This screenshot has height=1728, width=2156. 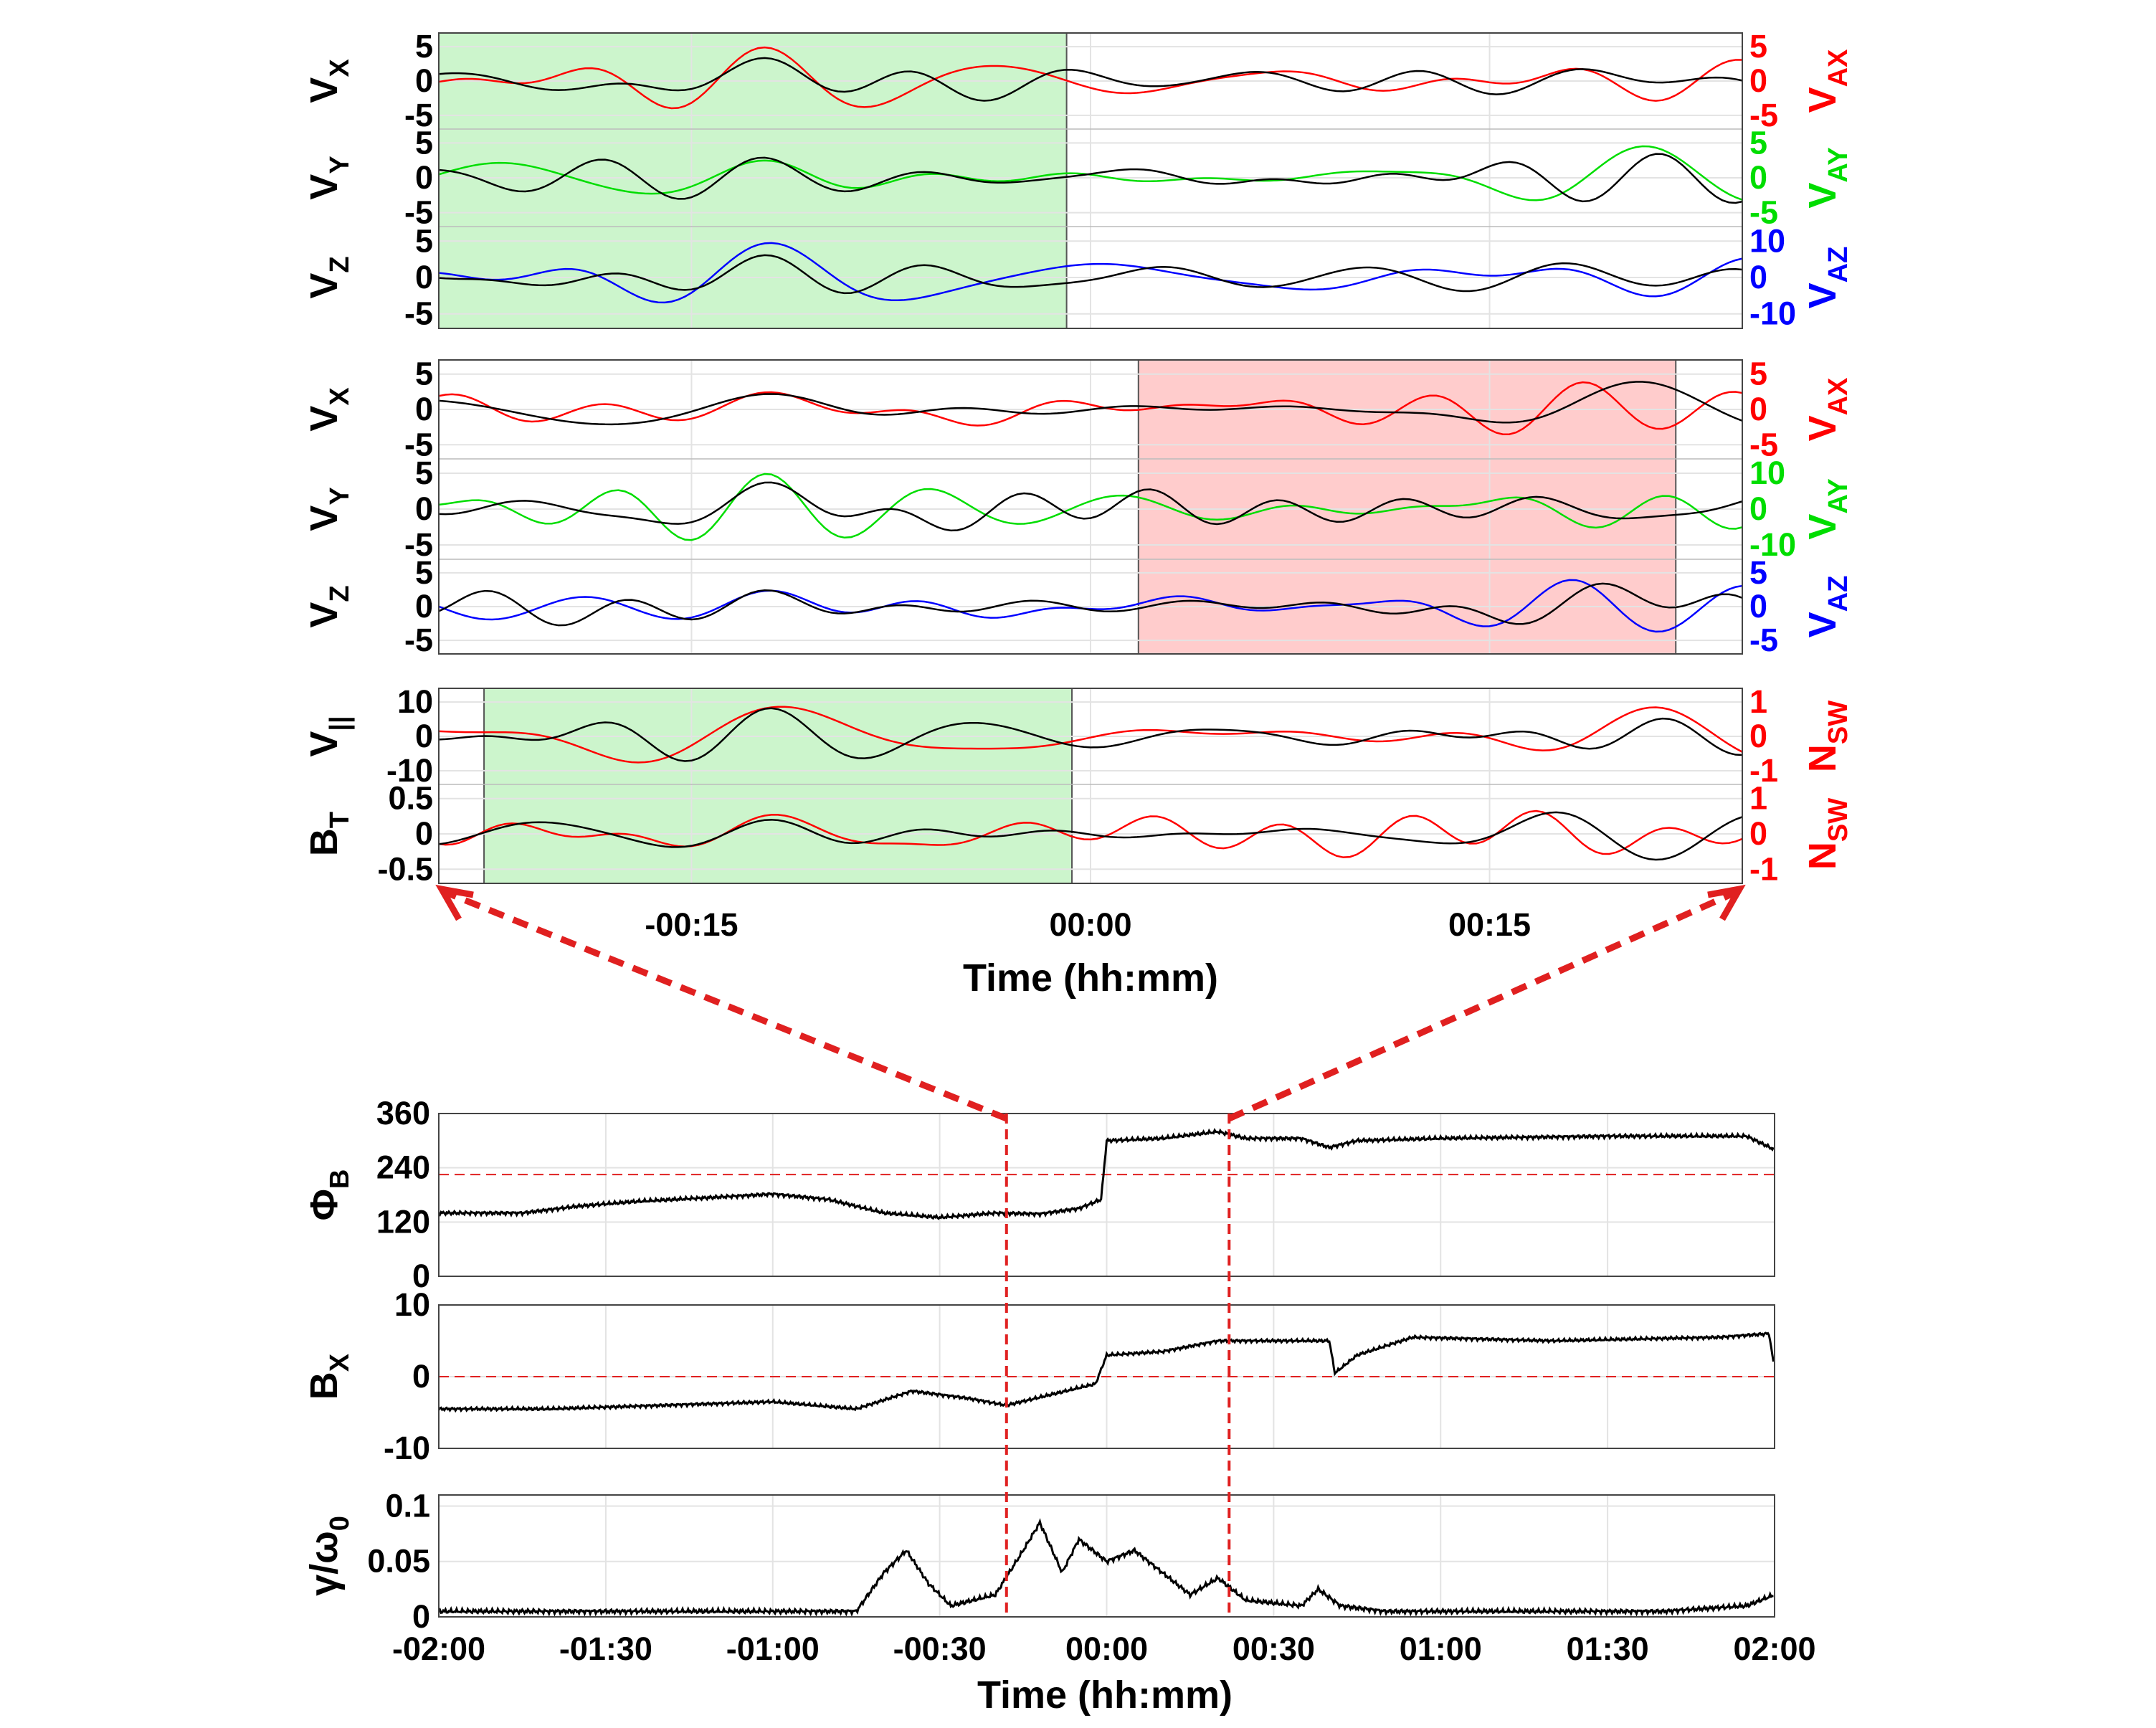 I want to click on x-tick-label: 01:00, so click(x=1441, y=1648).